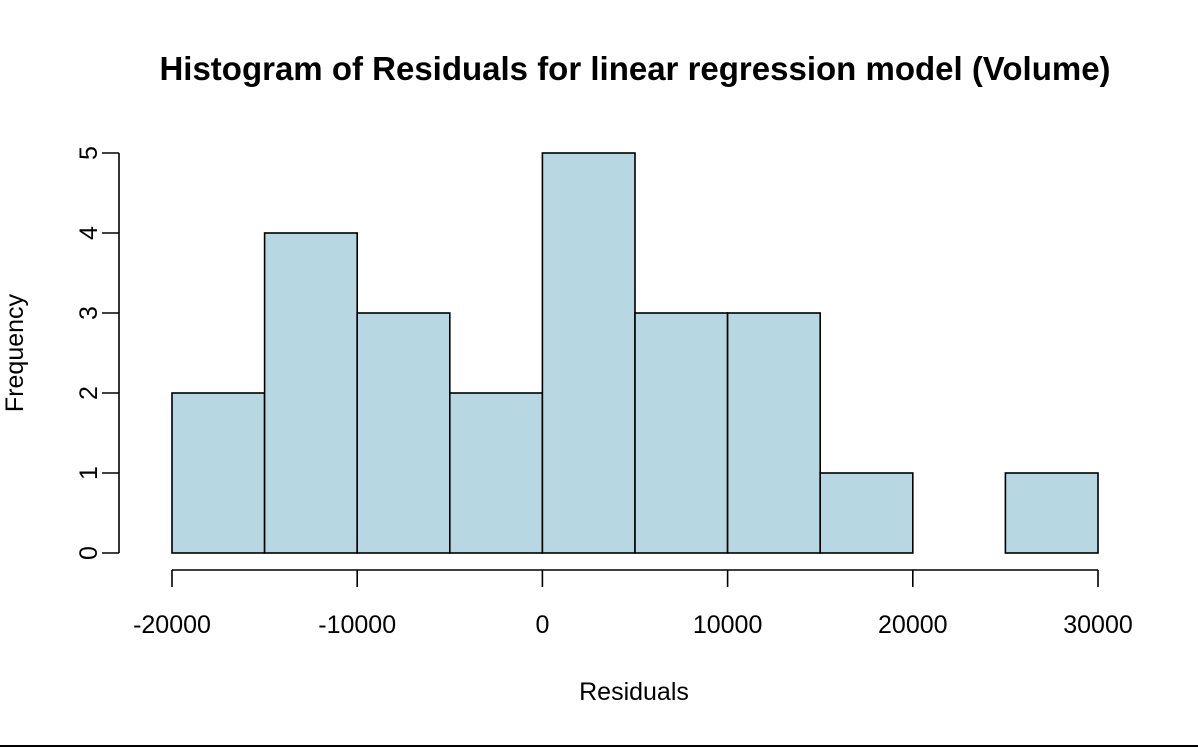  Describe the element at coordinates (913, 625) in the screenshot. I see `x-tick-label: 20000` at that location.